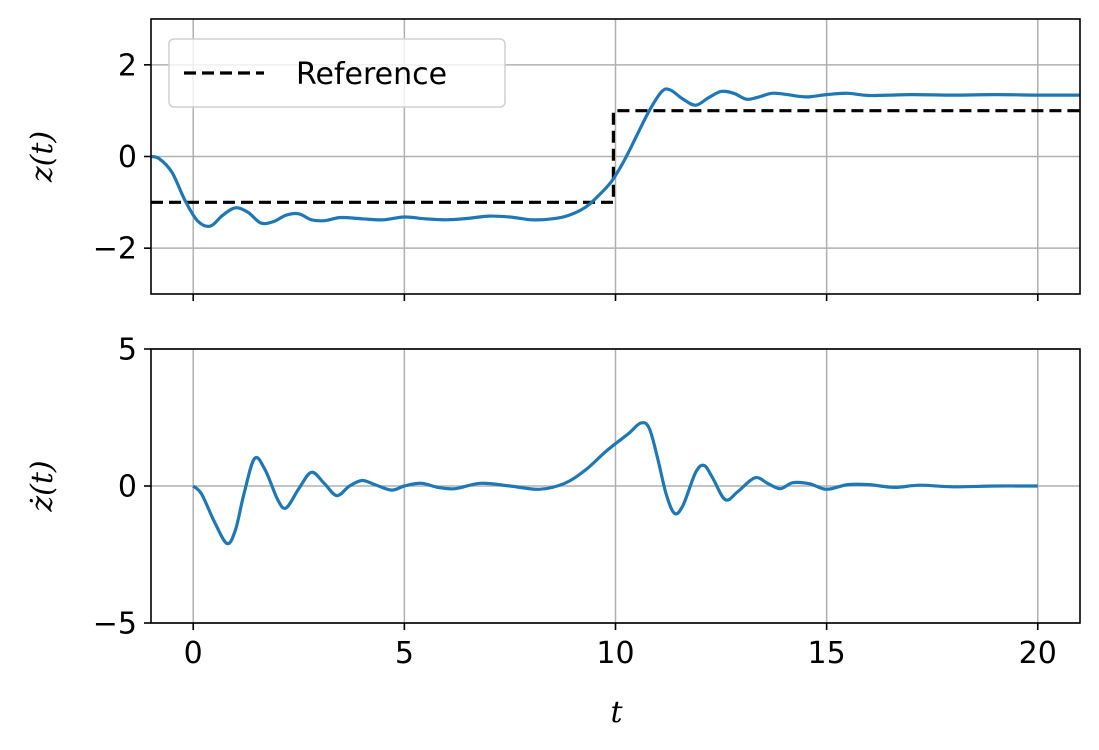 The image size is (1099, 750). I want to click on reference-line, so click(615, 156).